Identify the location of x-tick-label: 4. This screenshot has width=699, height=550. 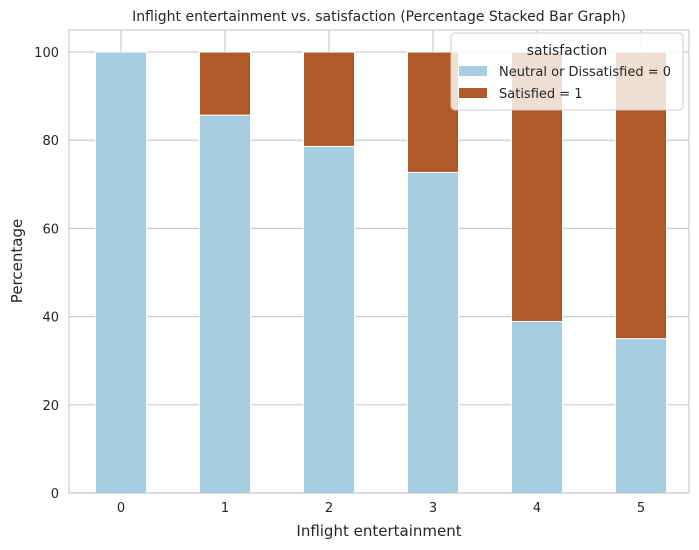
(537, 508).